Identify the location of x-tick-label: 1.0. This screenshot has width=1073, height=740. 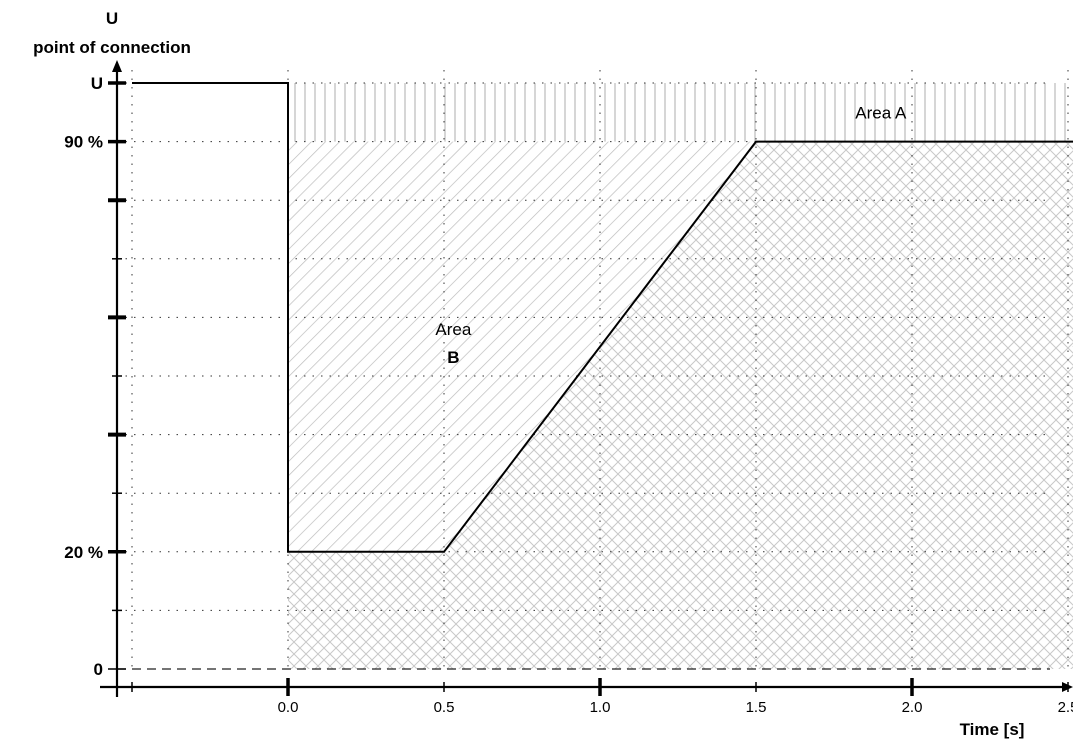
(600, 707).